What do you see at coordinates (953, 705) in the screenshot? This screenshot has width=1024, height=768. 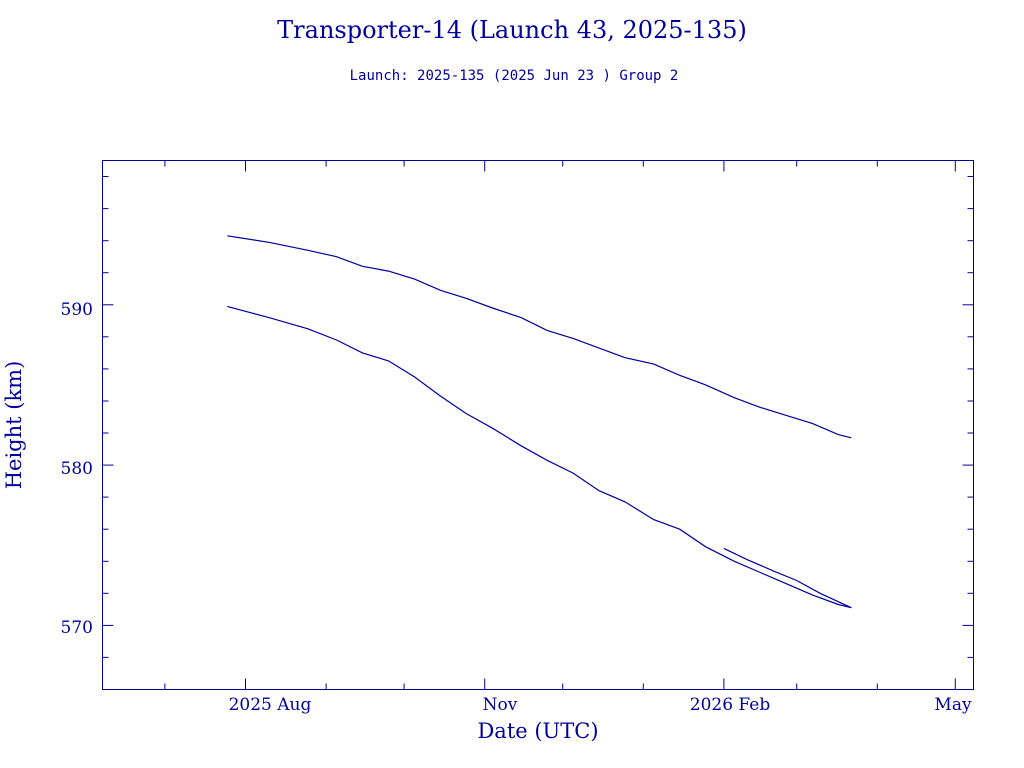 I see `x-tick-label-may: May` at bounding box center [953, 705].